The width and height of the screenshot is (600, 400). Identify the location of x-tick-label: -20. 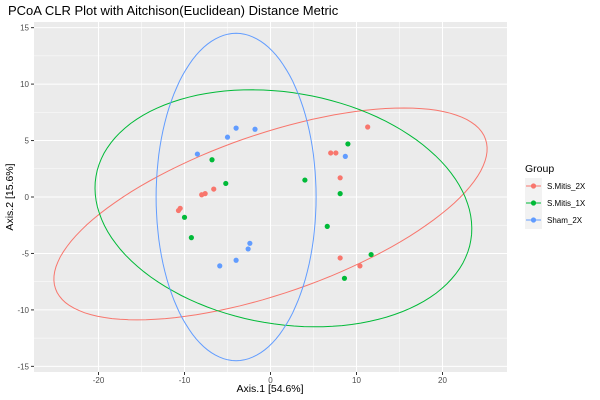
(99, 380).